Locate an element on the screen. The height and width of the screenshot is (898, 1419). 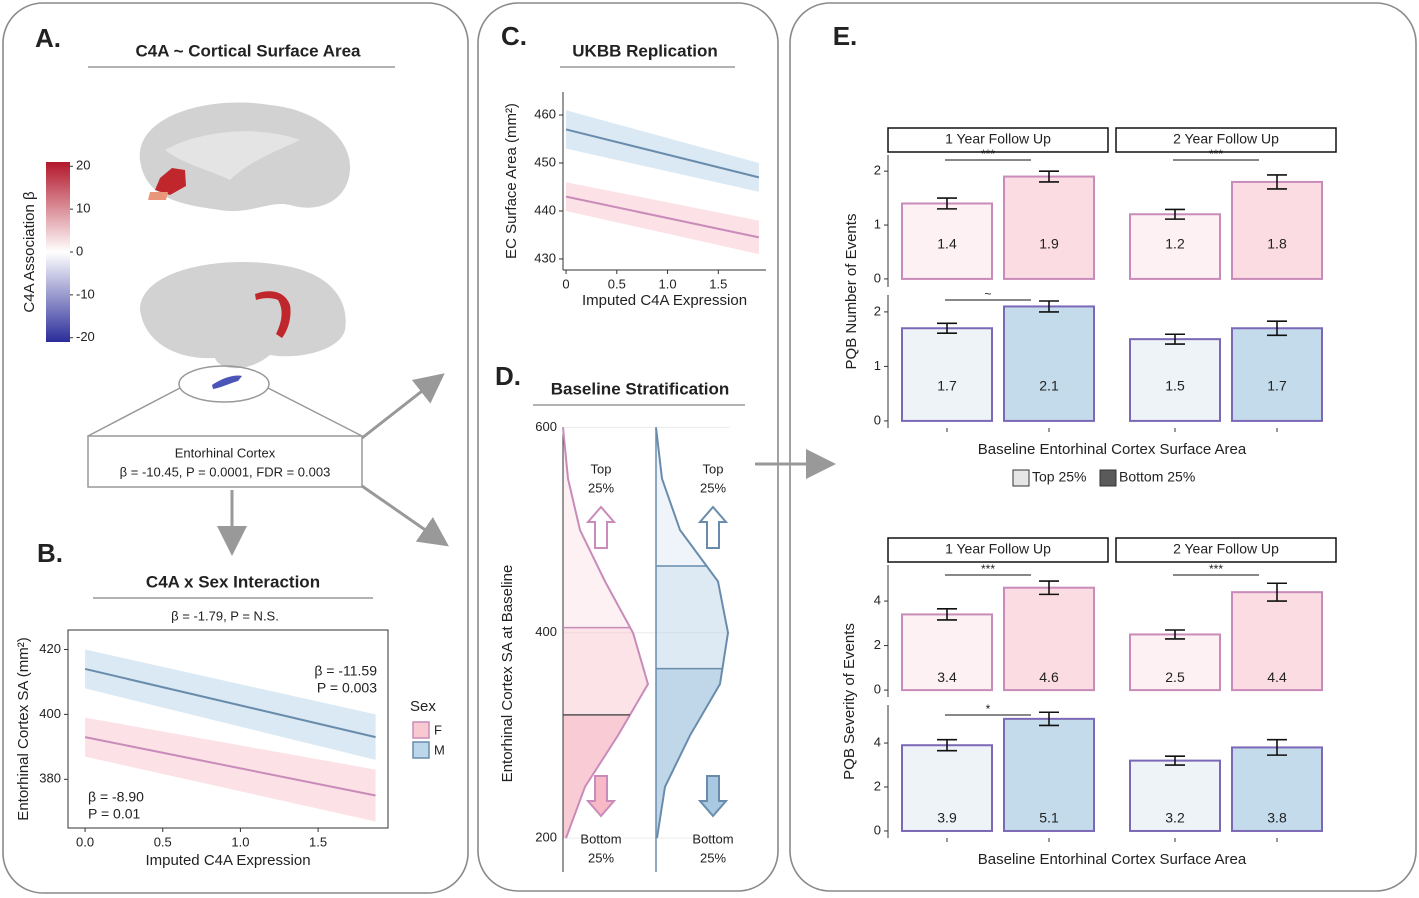
chart-title: UKBB Replication is located at coordinates (644, 50).